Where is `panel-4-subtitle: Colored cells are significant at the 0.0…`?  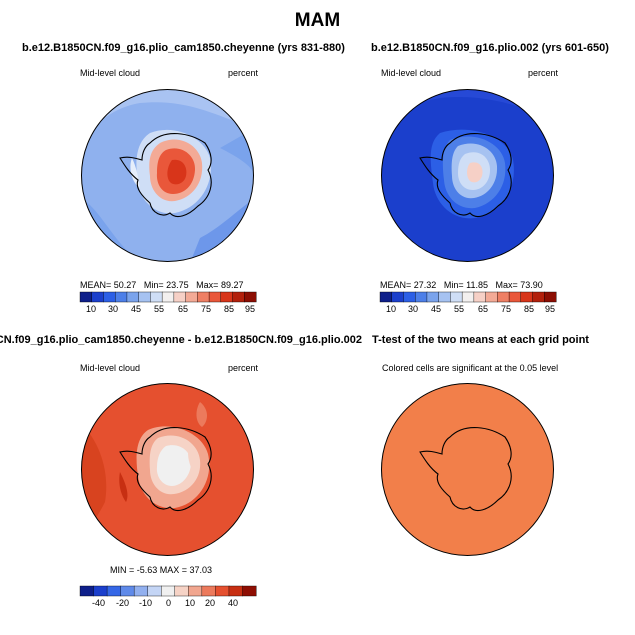
panel-4-subtitle: Colored cells are significant at the 0.0… is located at coordinates (470, 368).